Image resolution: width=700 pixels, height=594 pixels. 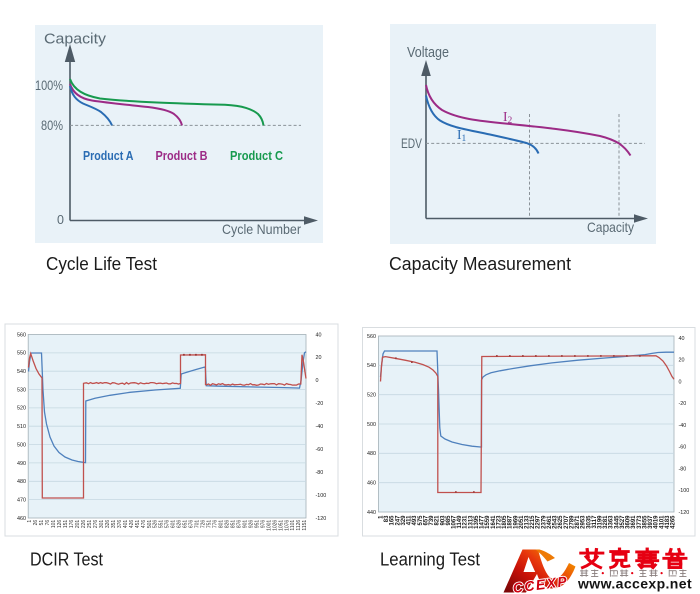 What do you see at coordinates (186, 524) in the screenshot?
I see `svg-text: 651` at bounding box center [186, 524].